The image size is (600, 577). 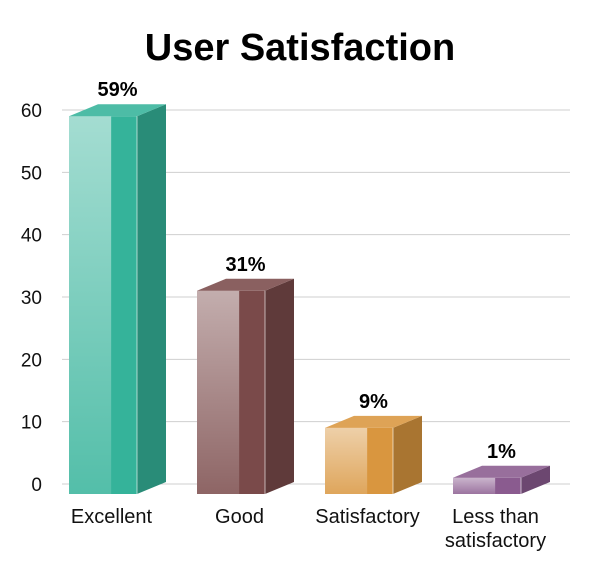 What do you see at coordinates (112, 517) in the screenshot?
I see `x-tick-label: Excellent` at bounding box center [112, 517].